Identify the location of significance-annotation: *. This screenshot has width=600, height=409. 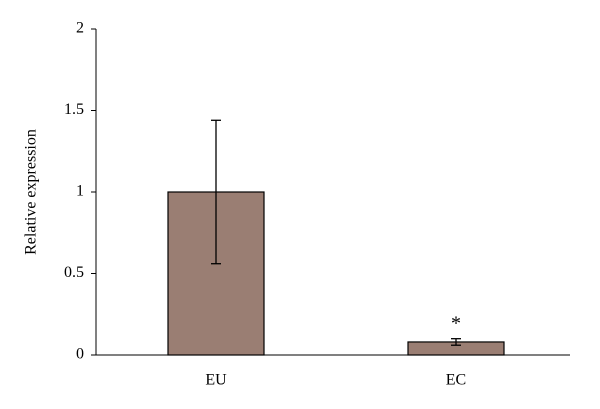
(456, 323).